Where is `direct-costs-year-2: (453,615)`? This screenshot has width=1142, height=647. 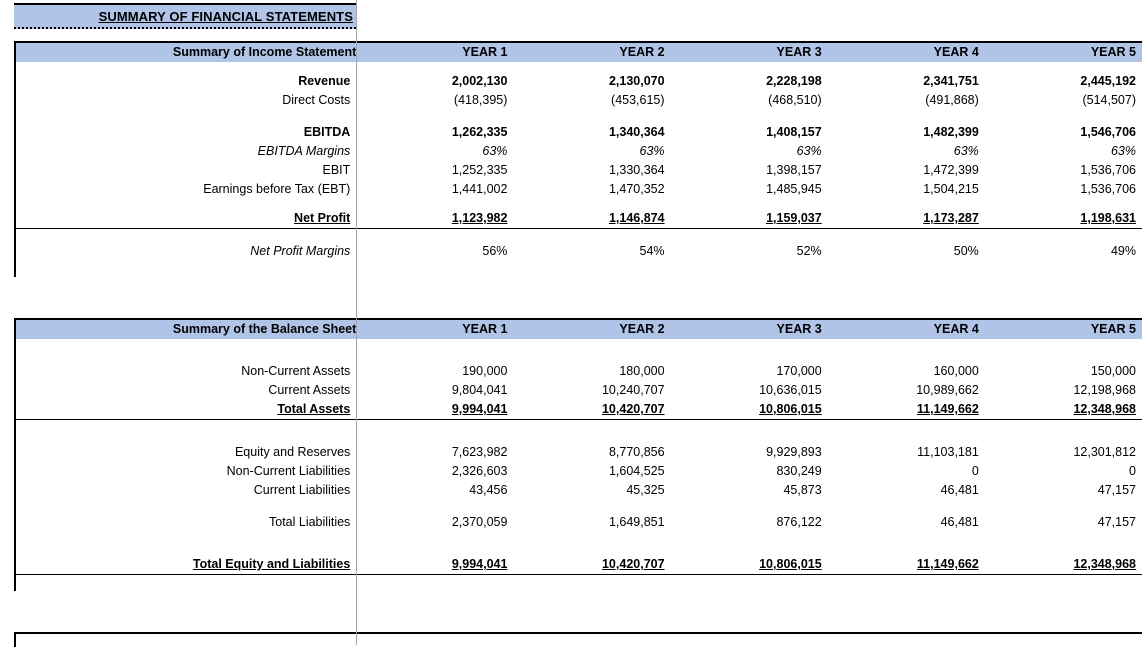 direct-costs-year-2: (453,615) is located at coordinates (638, 100).